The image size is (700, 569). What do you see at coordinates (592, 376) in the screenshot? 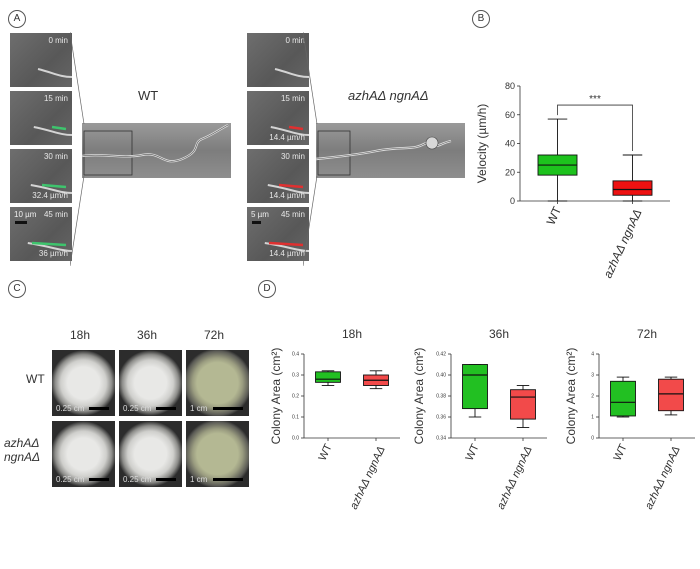
I see `y-tick-label: 3` at bounding box center [592, 376].